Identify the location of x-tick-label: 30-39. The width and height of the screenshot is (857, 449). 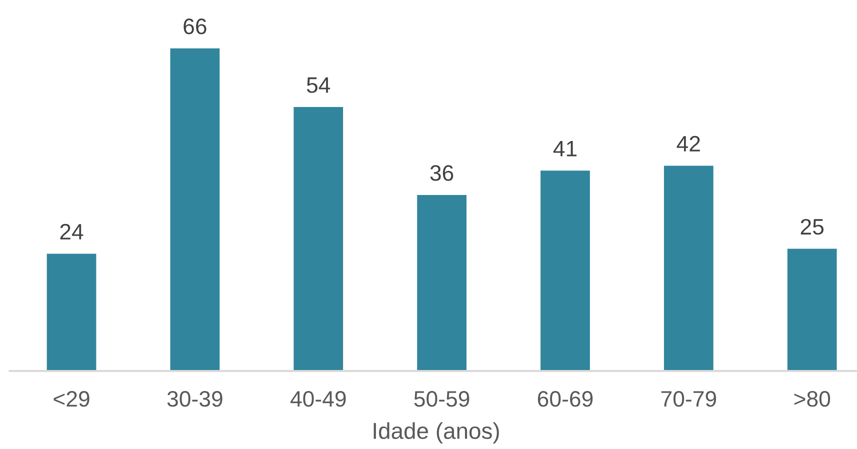
(194, 399).